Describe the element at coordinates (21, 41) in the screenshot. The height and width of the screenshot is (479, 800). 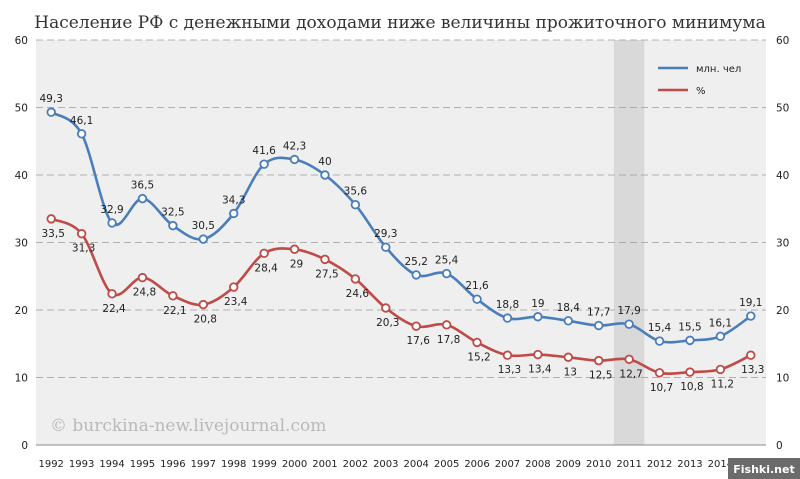
I see `y-tick-left: 60` at that location.